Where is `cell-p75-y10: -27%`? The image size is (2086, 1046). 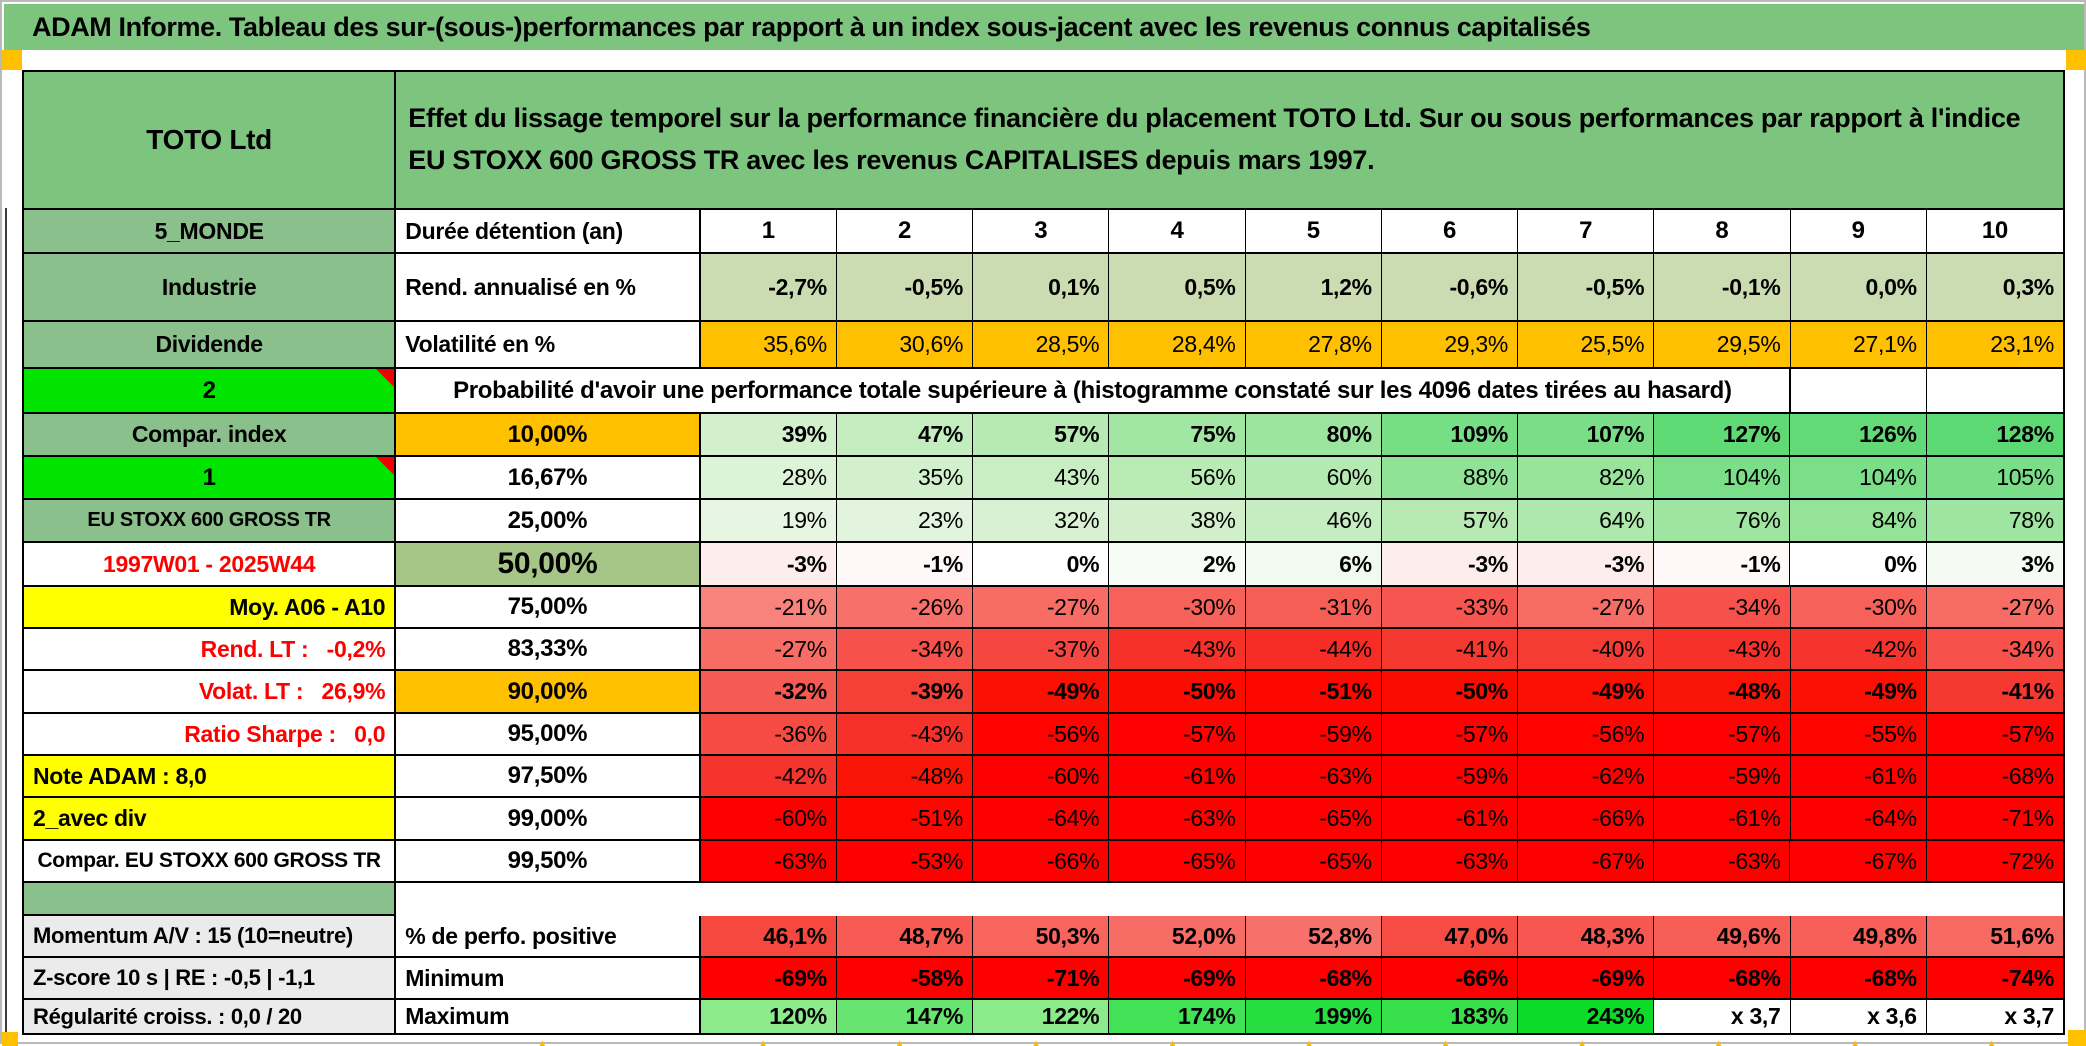 cell-p75-y10: -27% is located at coordinates (1994, 608).